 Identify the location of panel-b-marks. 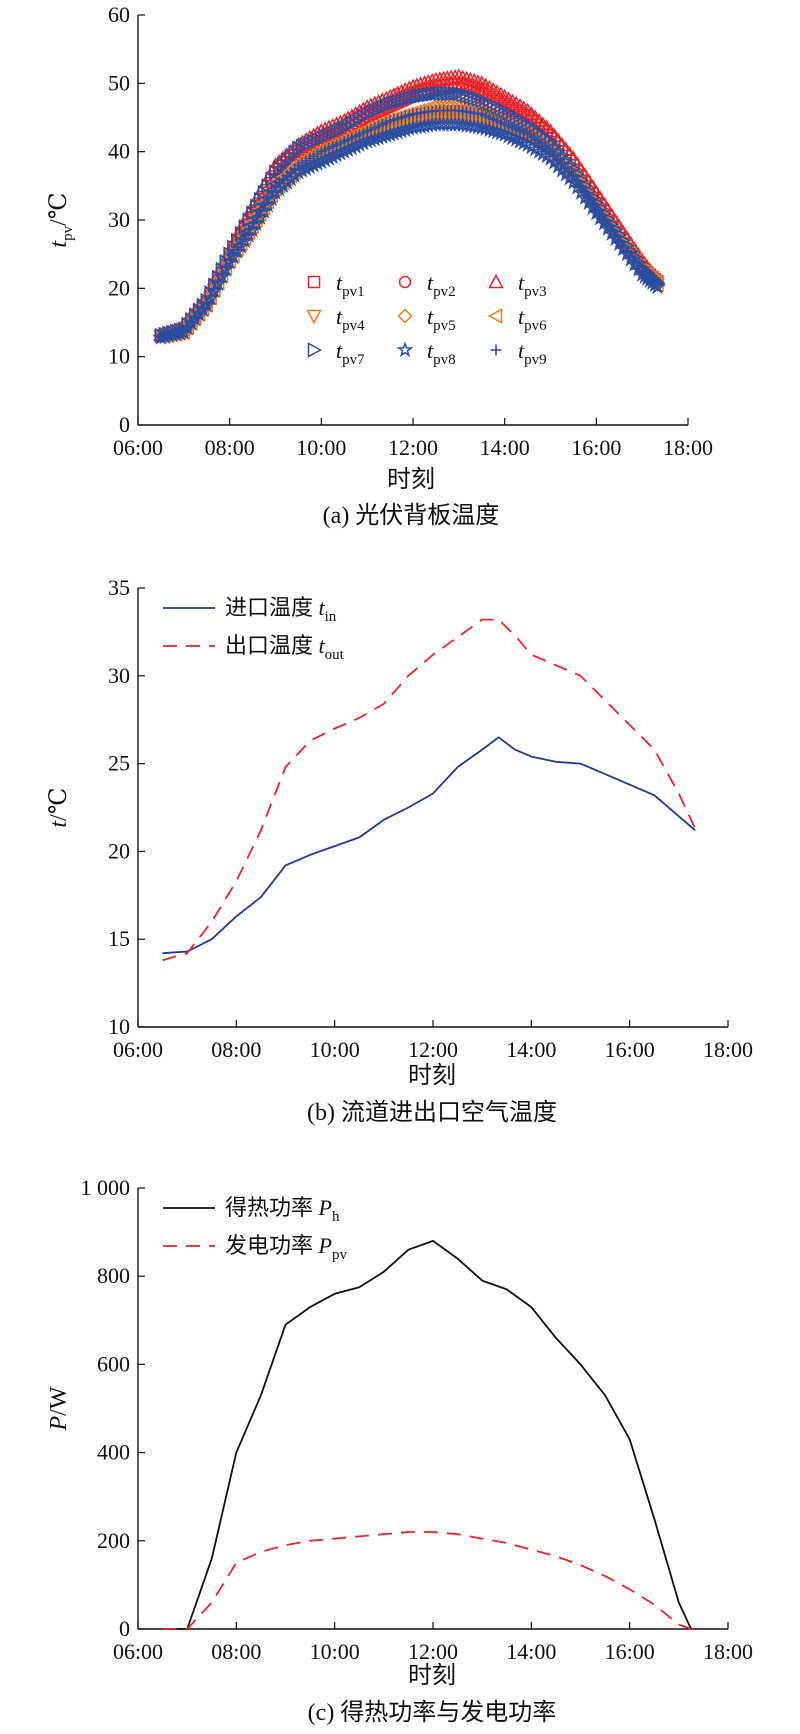
(429, 790).